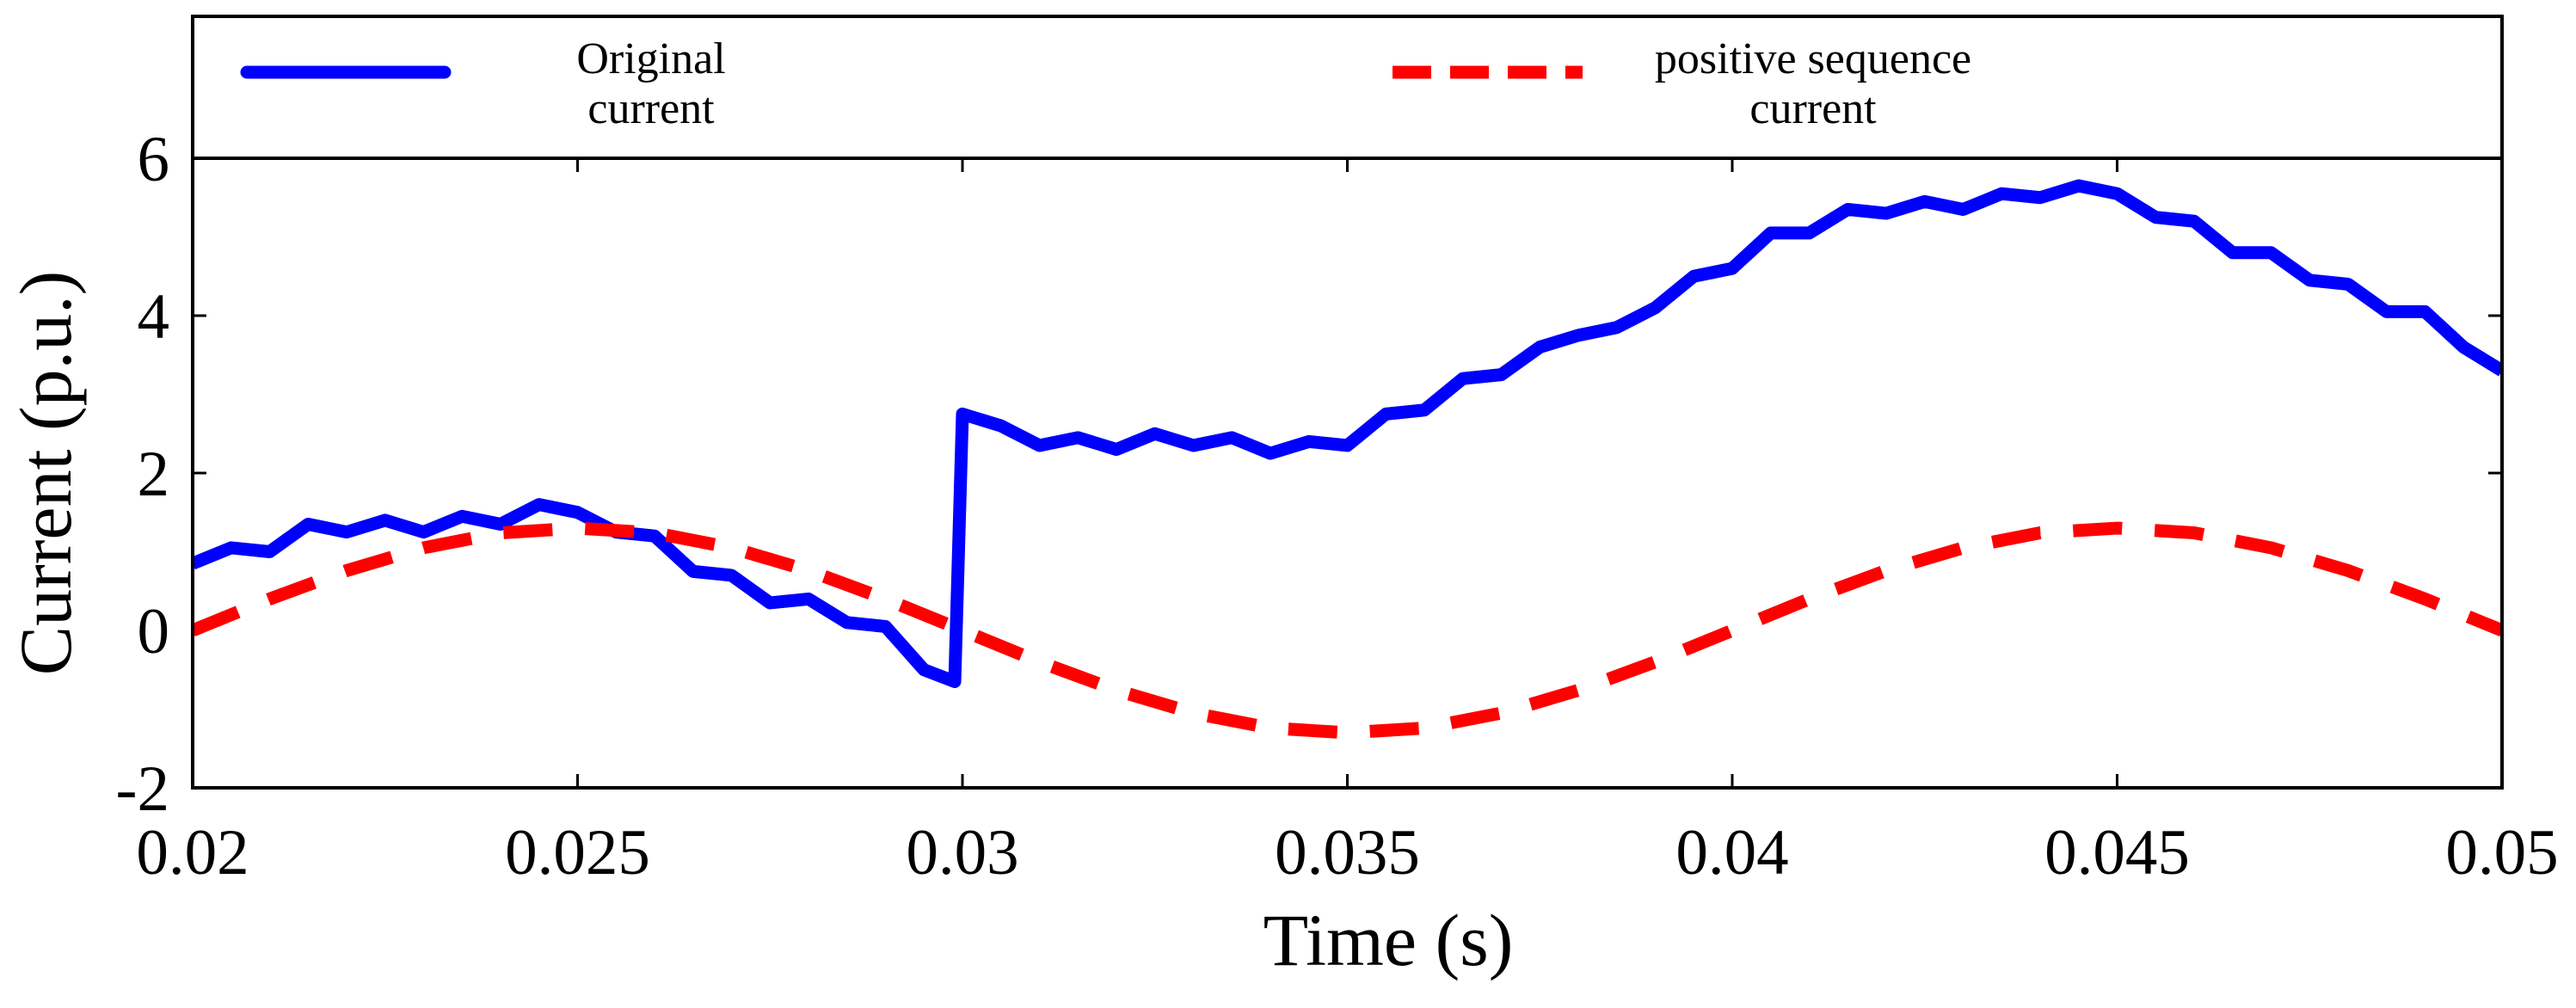 Image resolution: width=2576 pixels, height=1008 pixels. Describe the element at coordinates (1347, 853) in the screenshot. I see `x-tick-label: 0.035` at that location.